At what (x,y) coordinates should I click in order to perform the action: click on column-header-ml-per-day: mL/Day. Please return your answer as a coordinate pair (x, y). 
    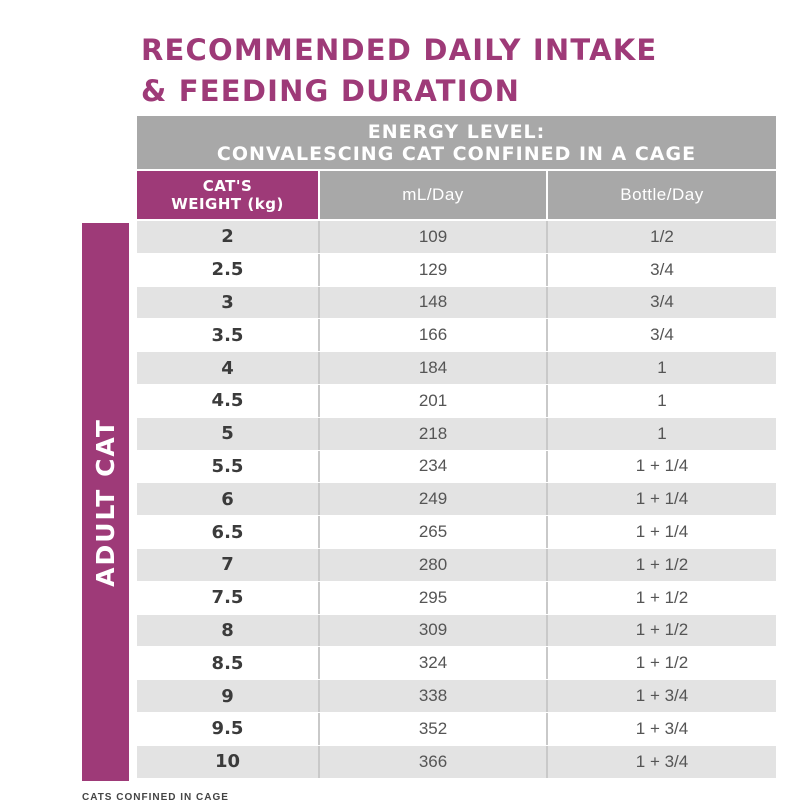
    Looking at the image, I should click on (434, 195).